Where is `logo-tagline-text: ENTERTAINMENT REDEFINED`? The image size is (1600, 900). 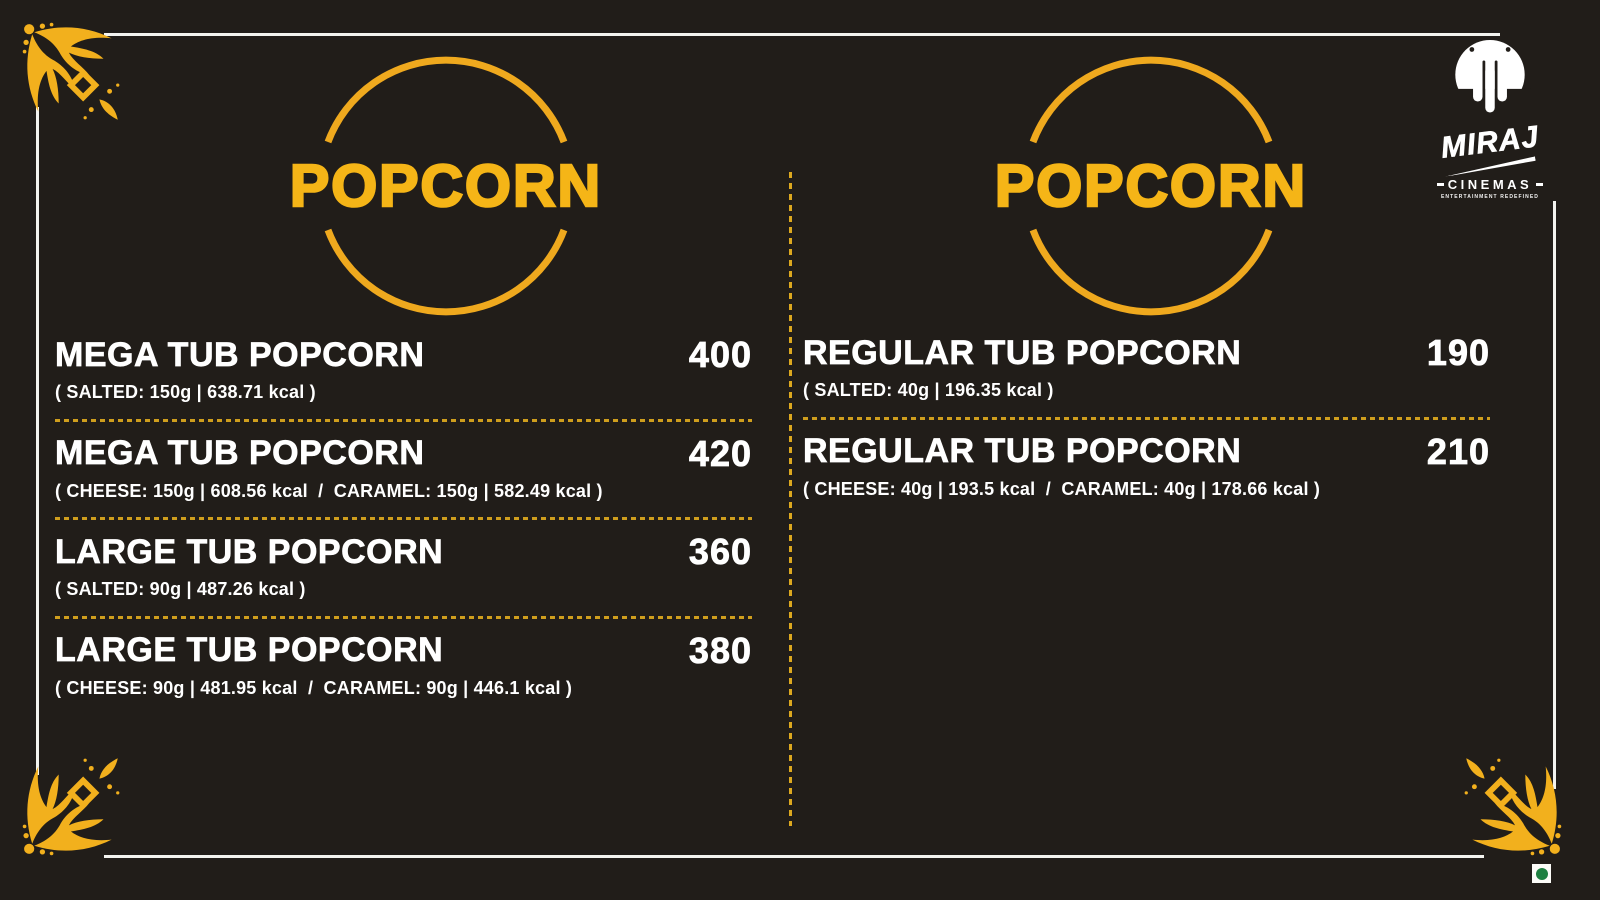
logo-tagline-text: ENTERTAINMENT REDEFINED is located at coordinates (1490, 197).